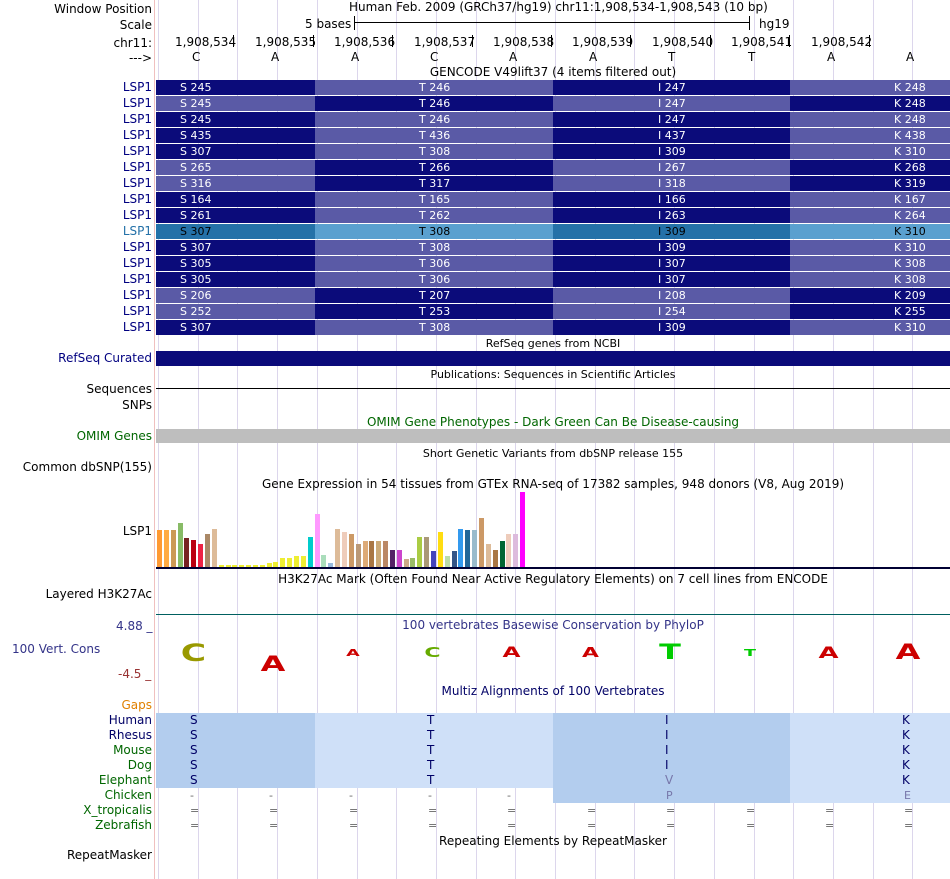  I want to click on codon-segment: I 307, so click(671, 279).